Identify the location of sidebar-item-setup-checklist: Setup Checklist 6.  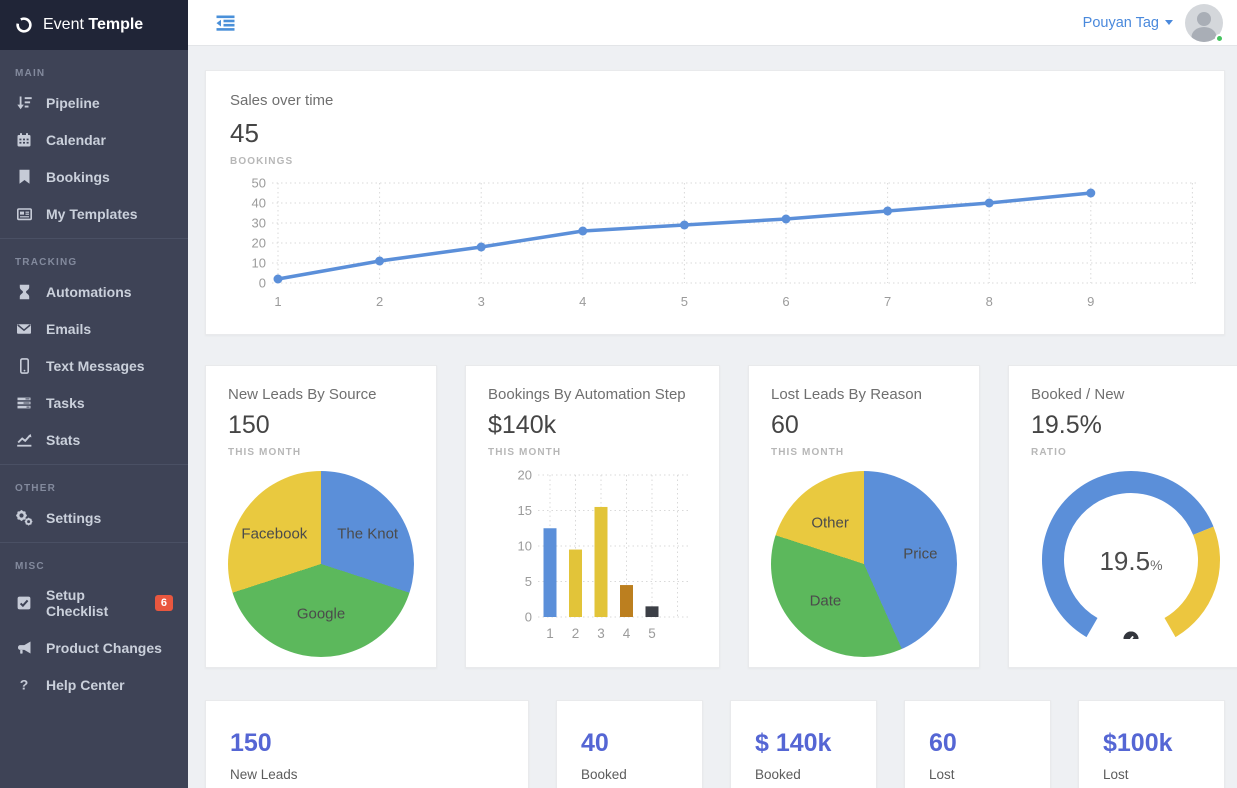
(94, 603).